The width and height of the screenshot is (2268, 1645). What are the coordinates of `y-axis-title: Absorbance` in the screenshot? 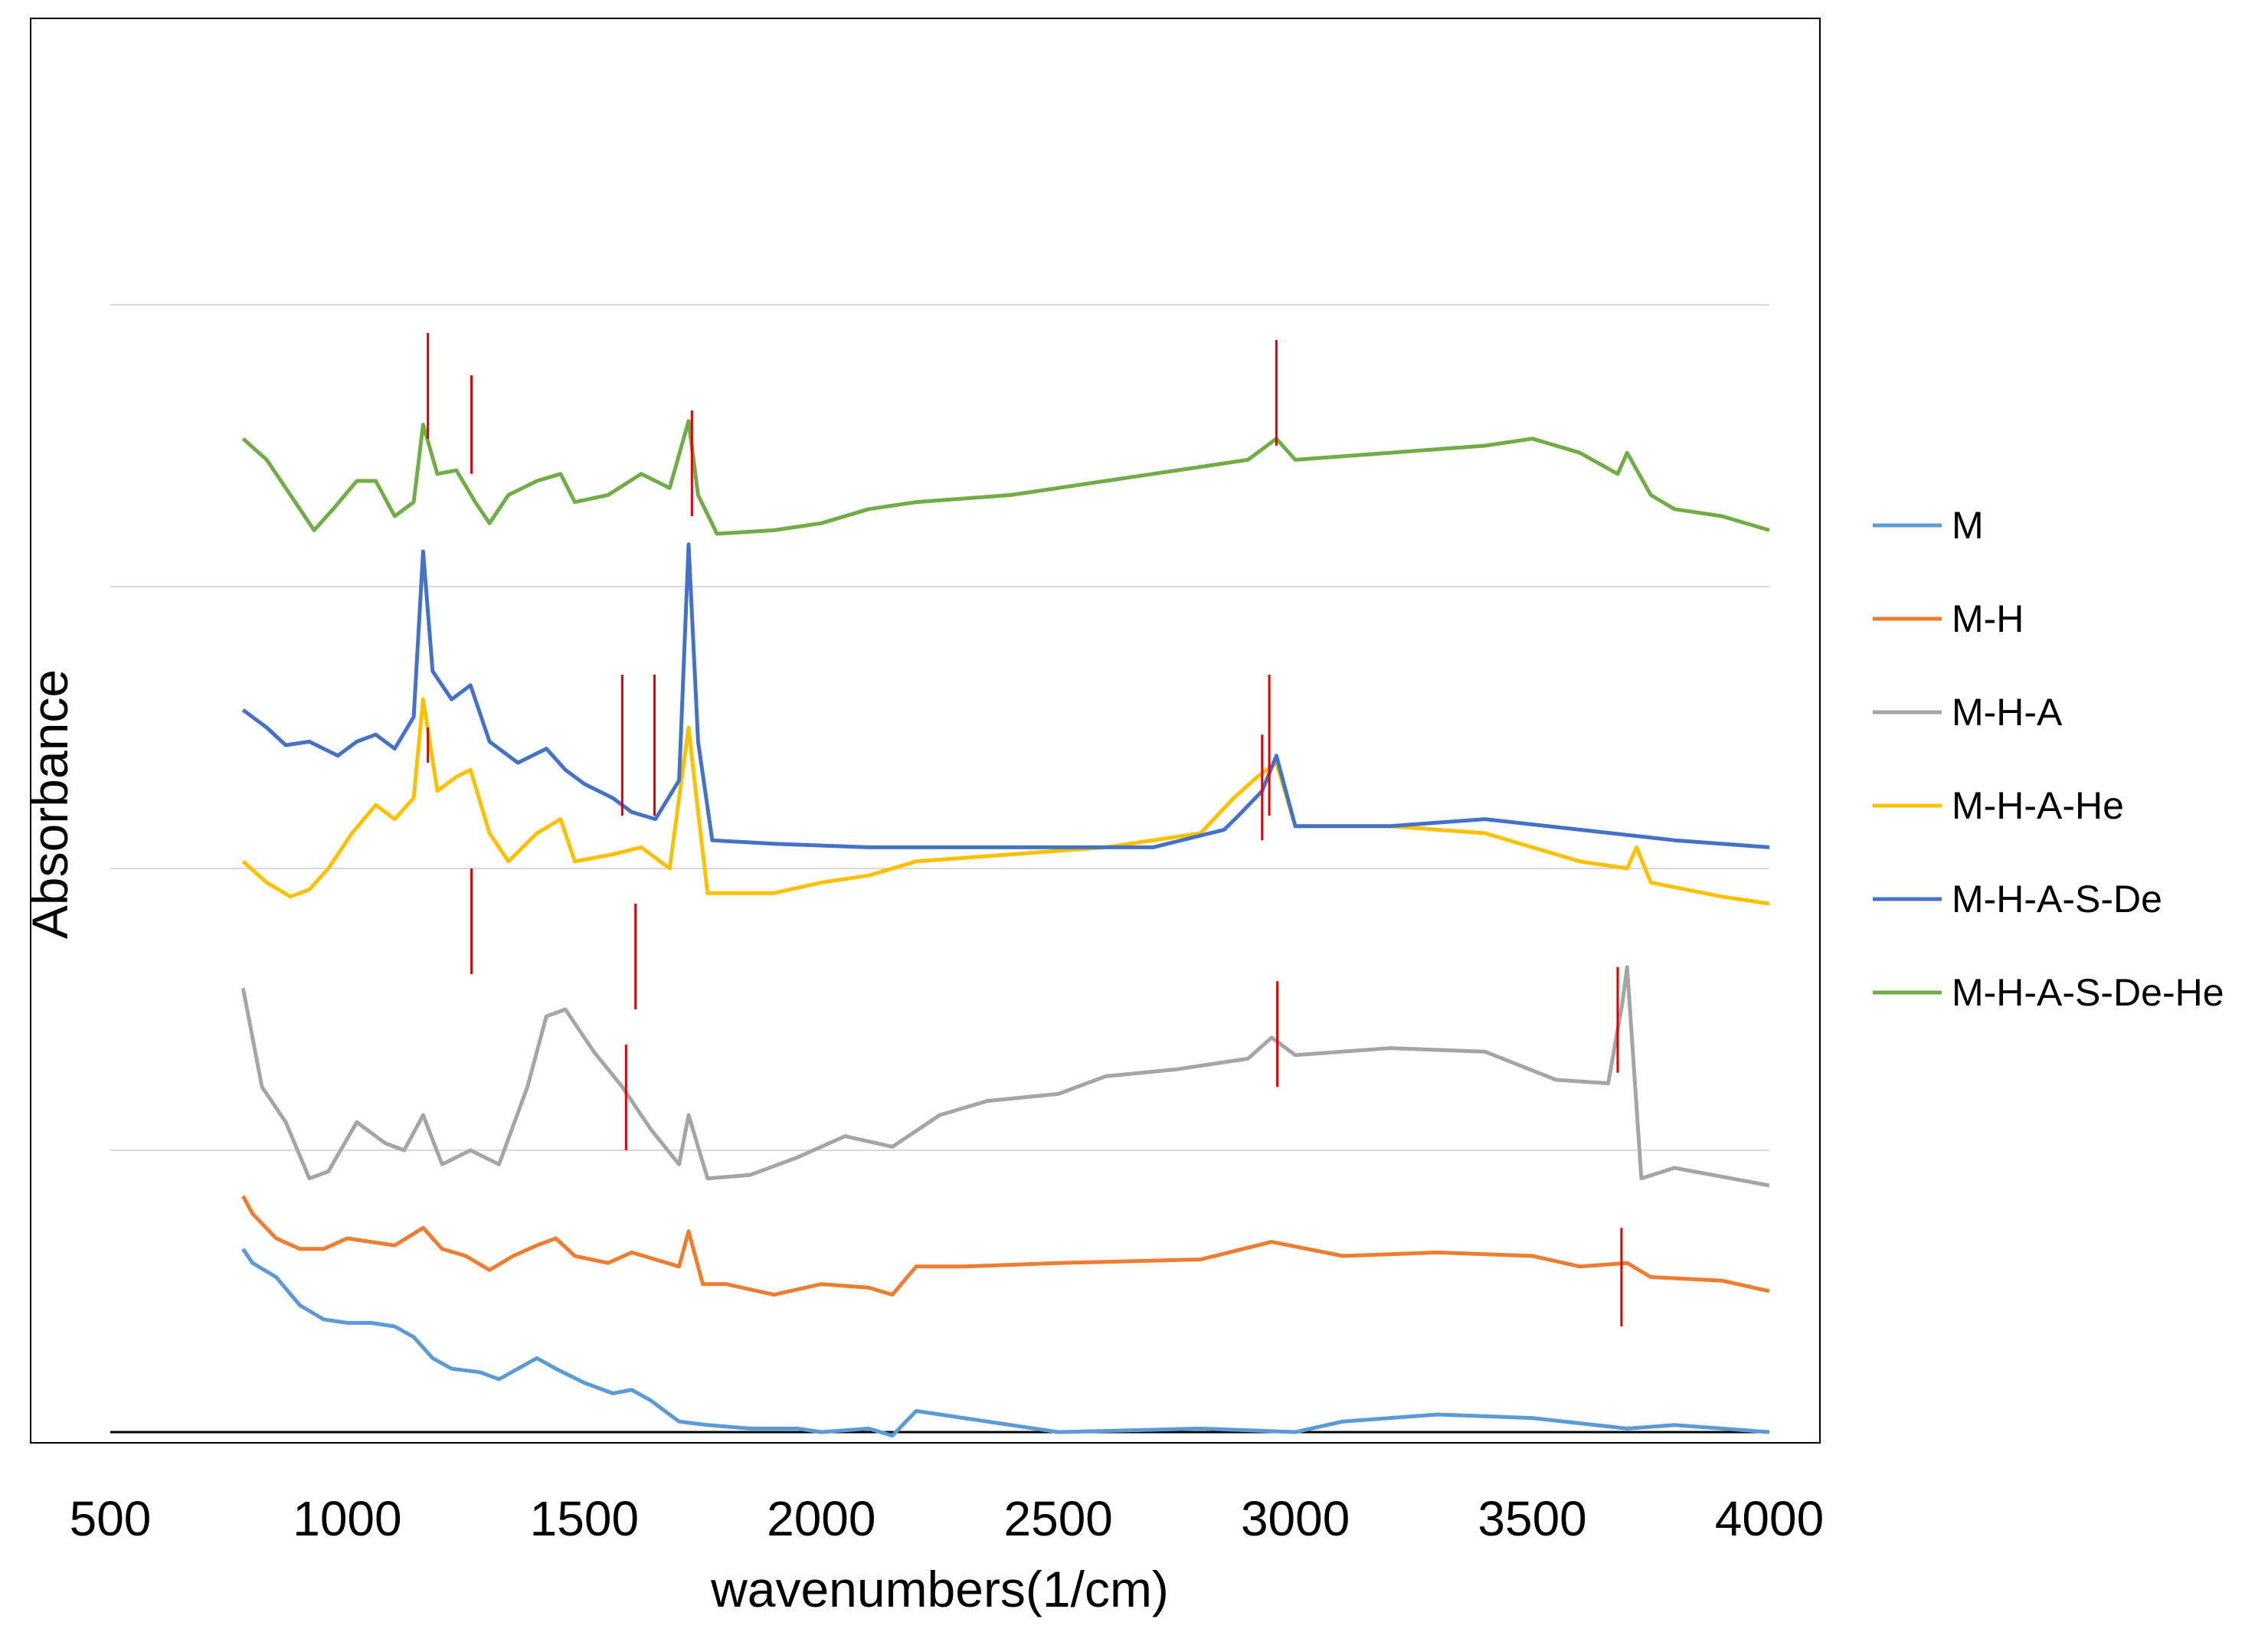 It's located at (49, 804).